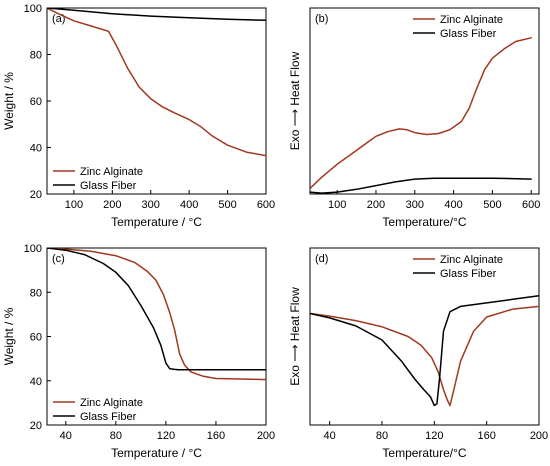 Image resolution: width=550 pixels, height=466 pixels. I want to click on panel-tag: (d), so click(321, 259).